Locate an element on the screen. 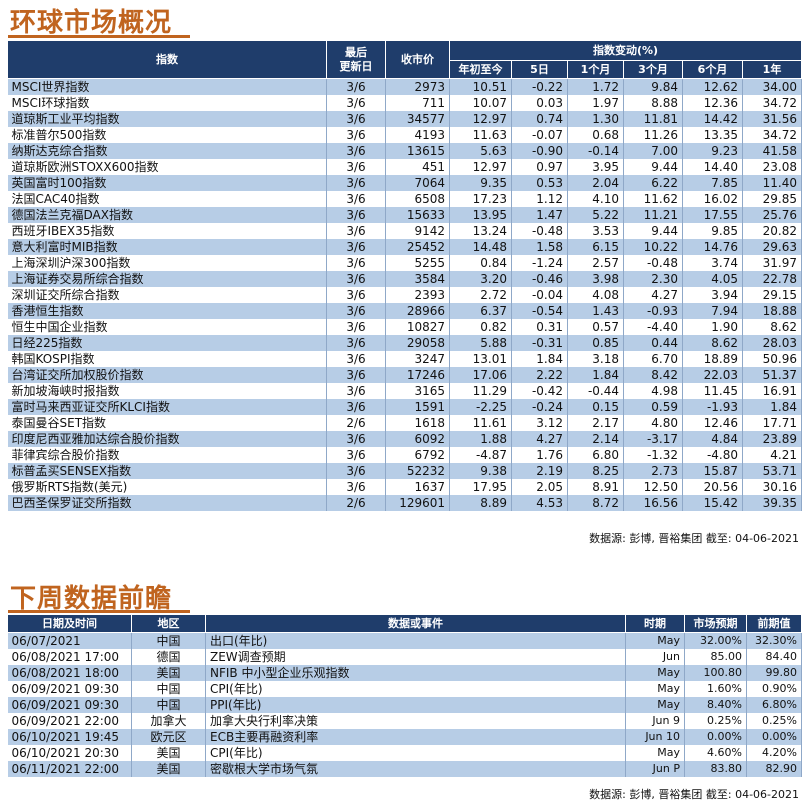 The width and height of the screenshot is (809, 807). cell-1m: 6.80 is located at coordinates (595, 455).